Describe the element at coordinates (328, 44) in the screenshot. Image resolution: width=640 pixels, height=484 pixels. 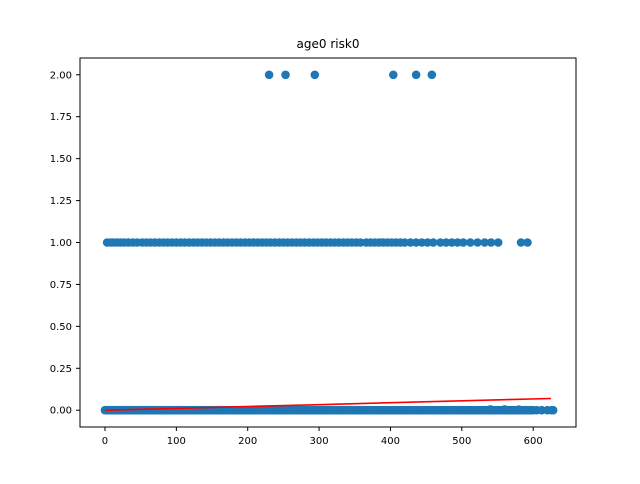
I see `chart-title: age0 risk0` at that location.